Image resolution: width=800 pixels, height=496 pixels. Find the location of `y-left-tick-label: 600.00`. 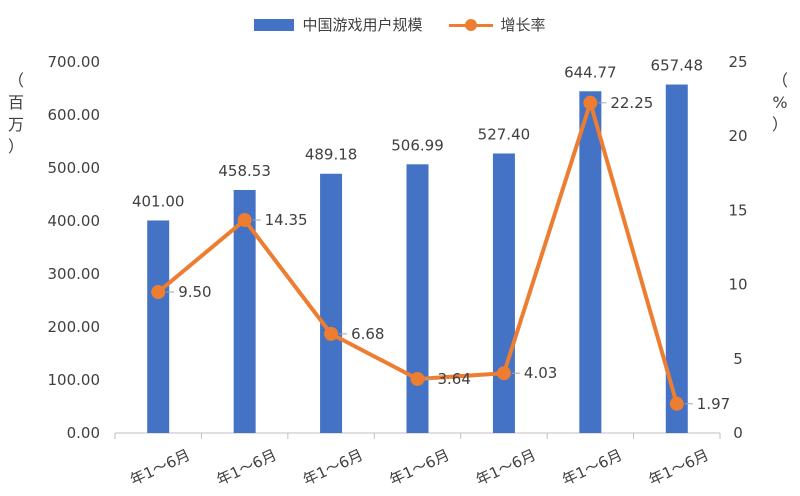

y-left-tick-label: 600.00 is located at coordinates (74, 115).